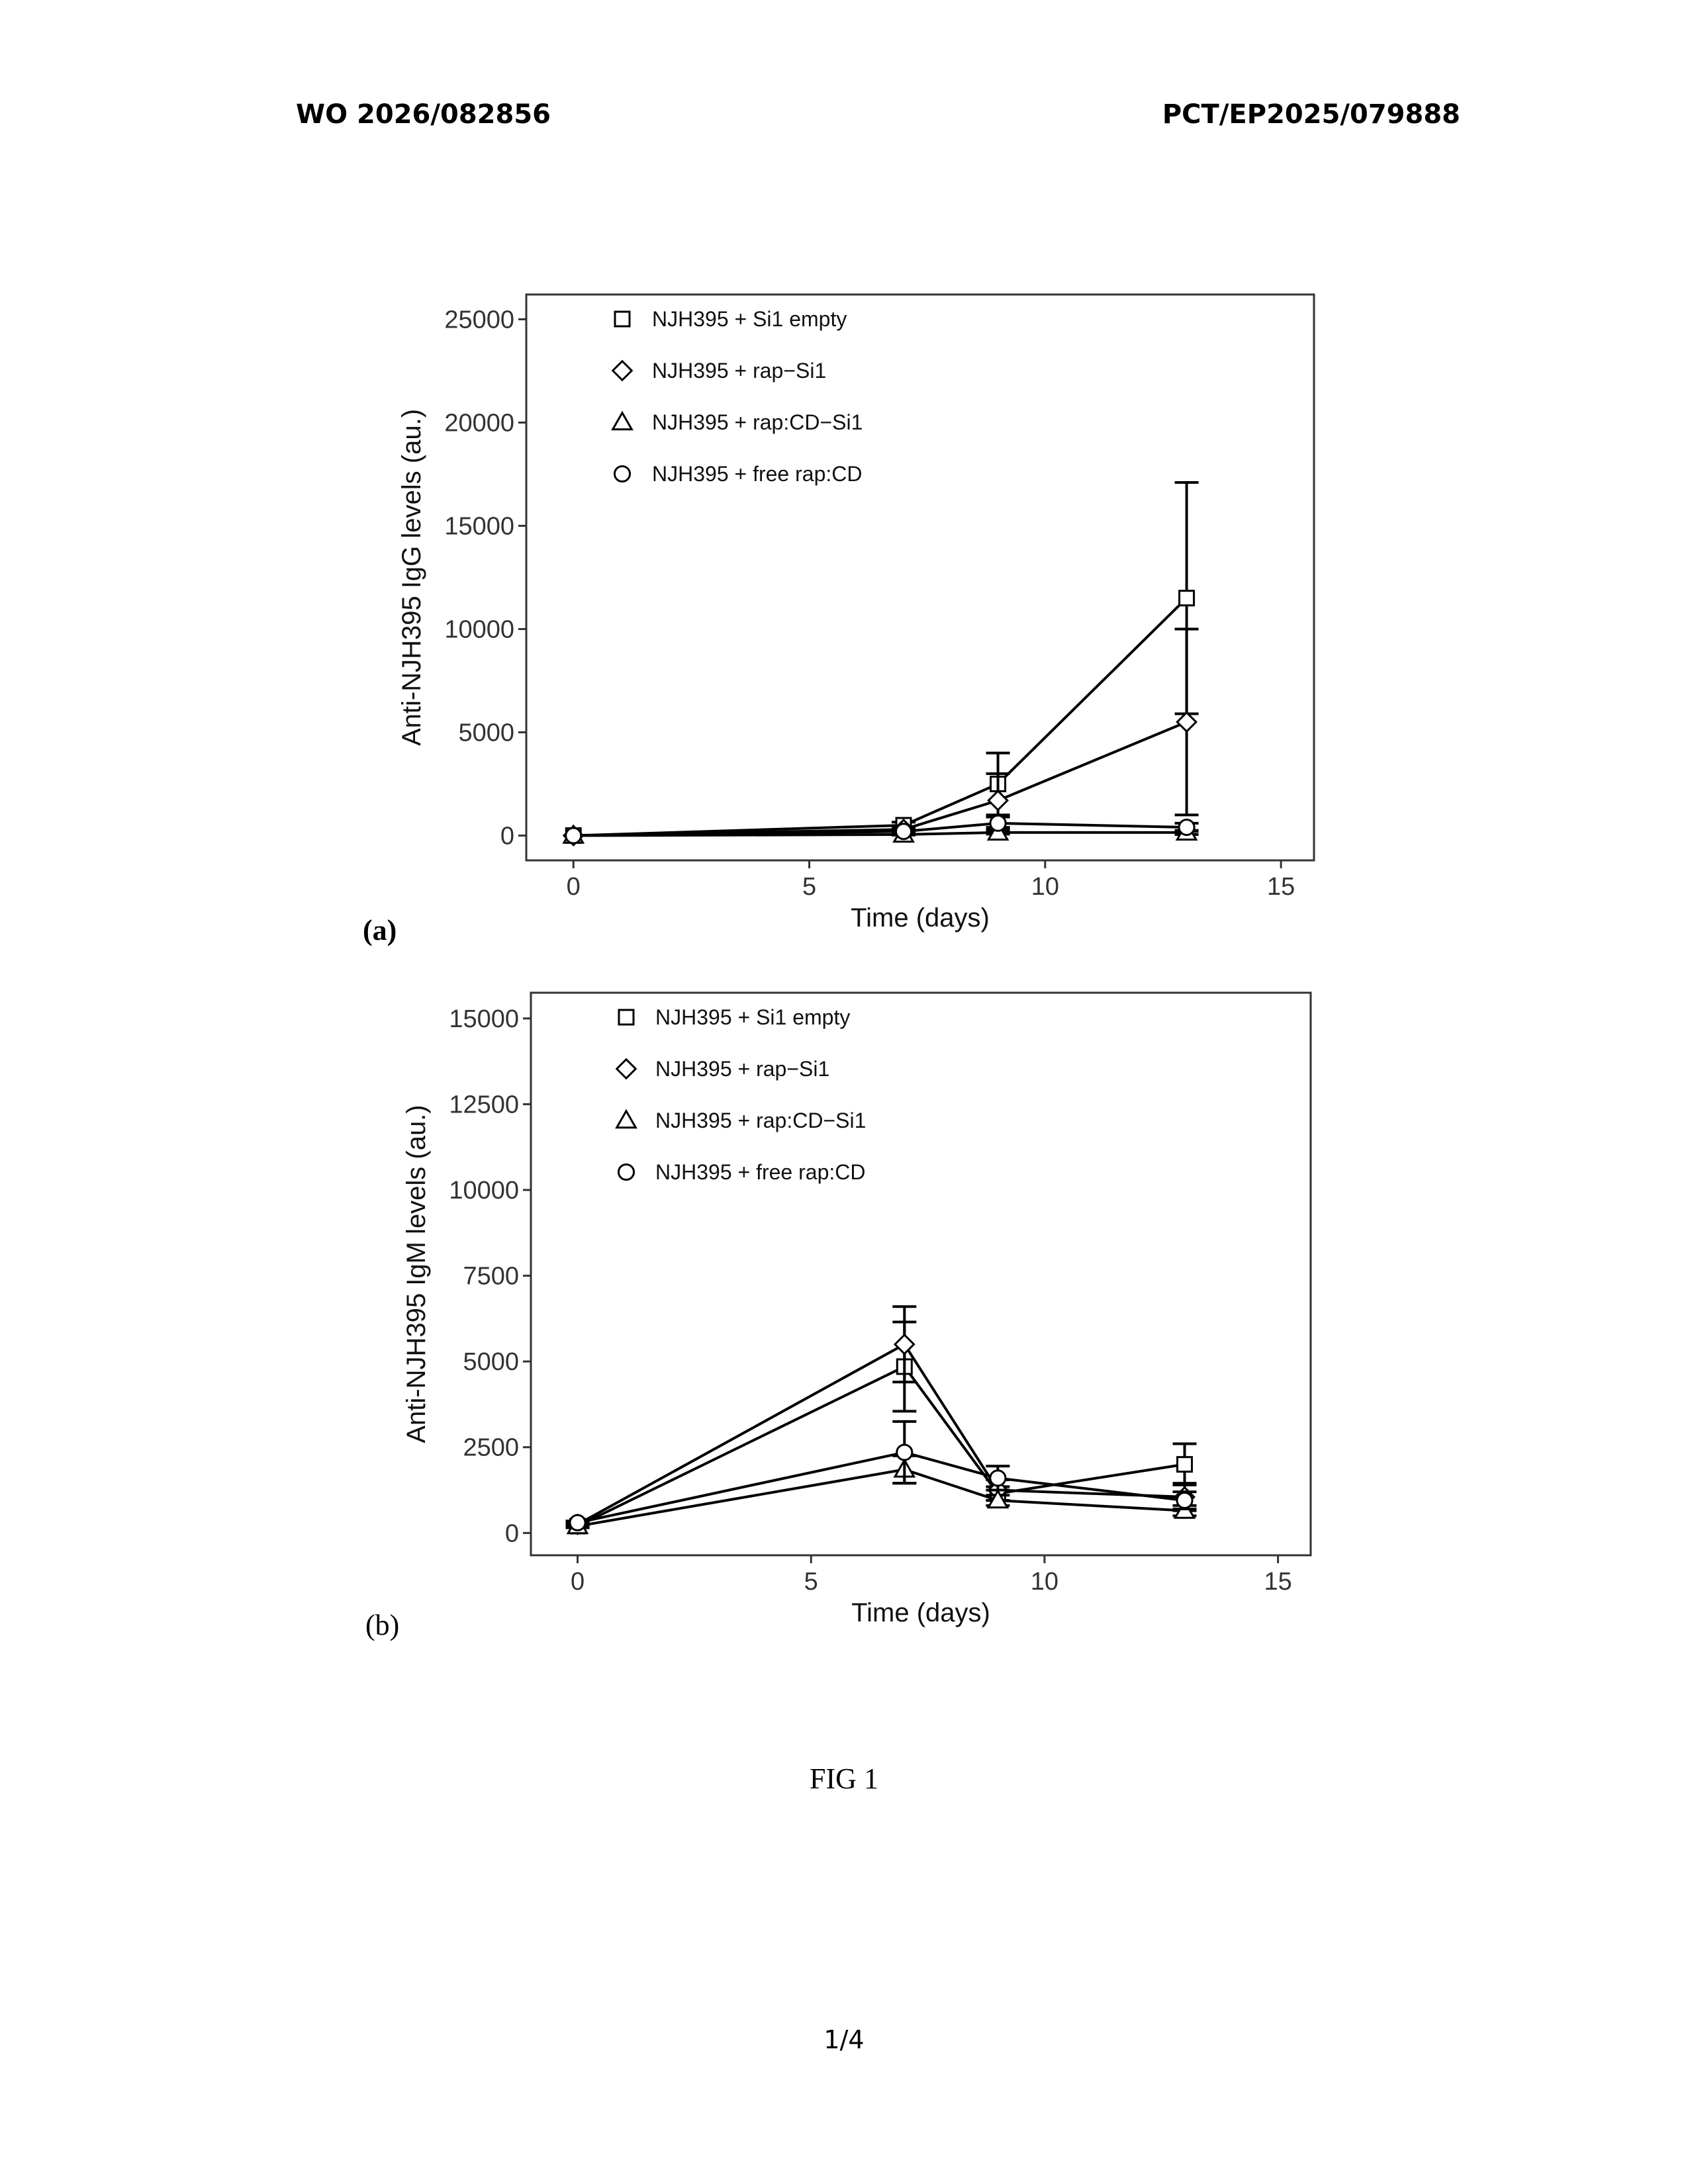 Image resolution: width=1688 pixels, height=2184 pixels. I want to click on figure-caption: FIG 1, so click(844, 1778).